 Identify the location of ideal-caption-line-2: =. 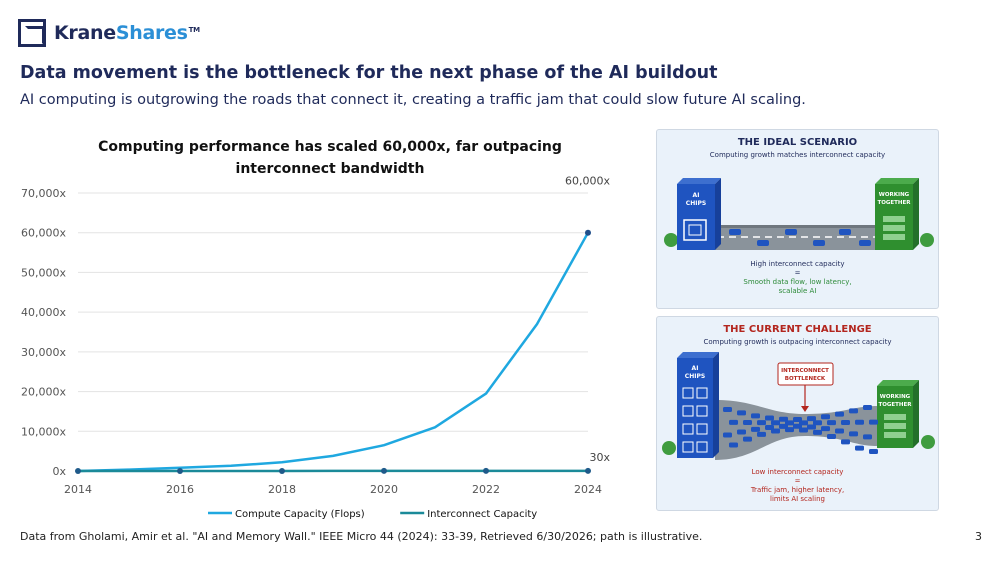
(797, 273).